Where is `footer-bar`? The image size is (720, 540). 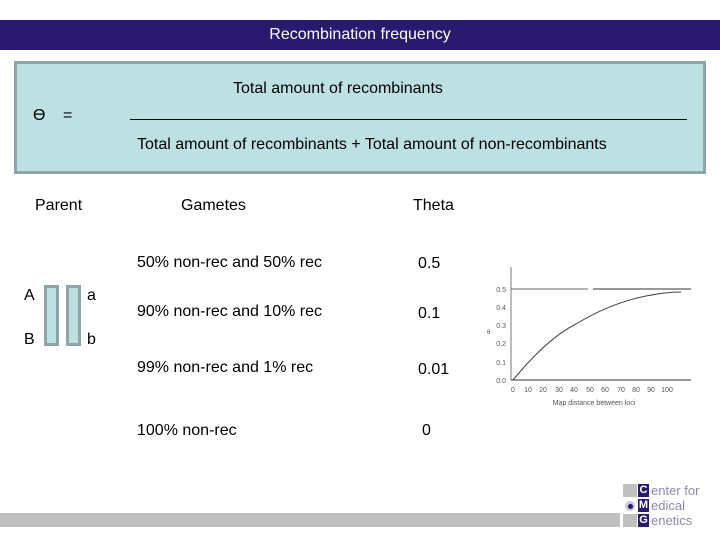
footer-bar is located at coordinates (310, 520).